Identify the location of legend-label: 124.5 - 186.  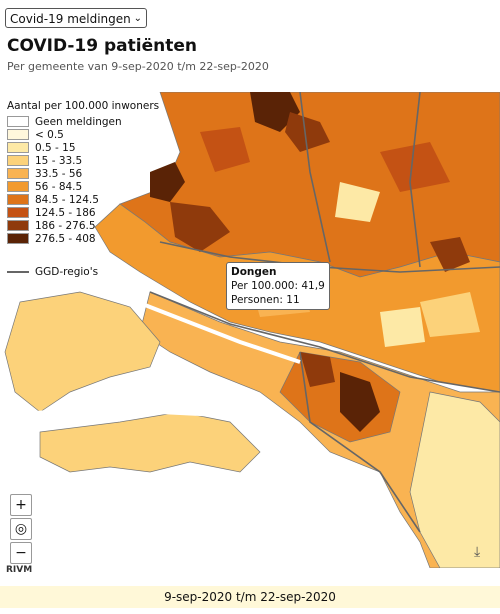
(65, 212).